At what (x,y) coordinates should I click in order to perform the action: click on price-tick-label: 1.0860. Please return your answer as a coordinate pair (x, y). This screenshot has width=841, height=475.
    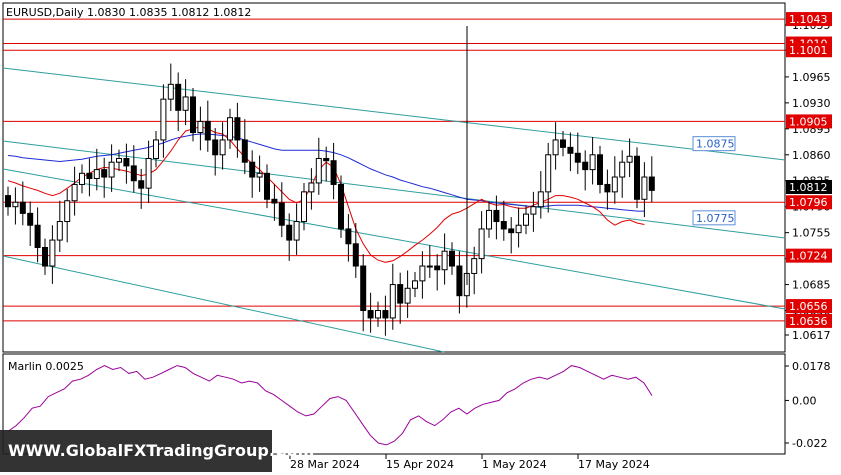
    Looking at the image, I should click on (811, 155).